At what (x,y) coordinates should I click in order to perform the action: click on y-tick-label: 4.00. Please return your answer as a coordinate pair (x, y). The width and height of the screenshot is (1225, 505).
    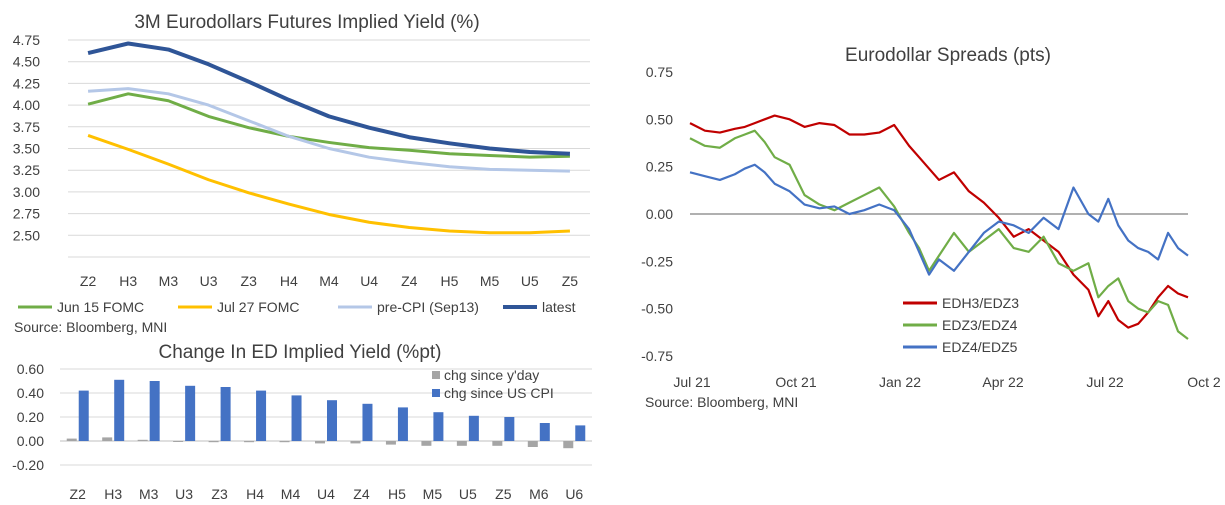
    Looking at the image, I should click on (26, 105).